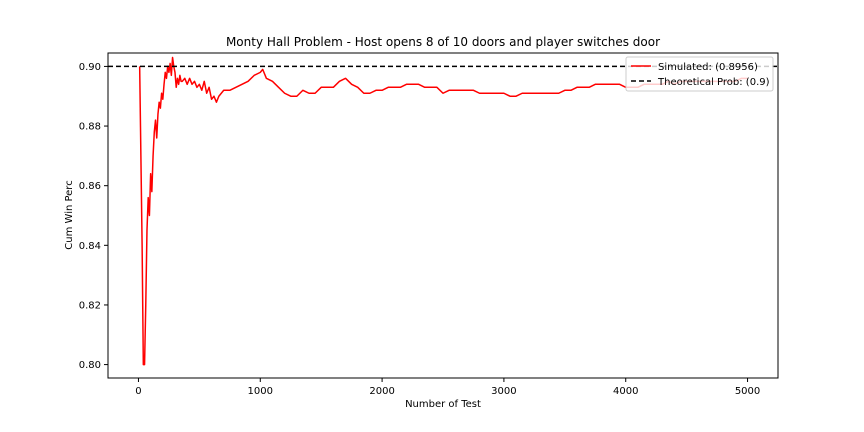 The width and height of the screenshot is (864, 432). Describe the element at coordinates (90, 127) in the screenshot. I see `y-tick-label: 0.88` at that location.